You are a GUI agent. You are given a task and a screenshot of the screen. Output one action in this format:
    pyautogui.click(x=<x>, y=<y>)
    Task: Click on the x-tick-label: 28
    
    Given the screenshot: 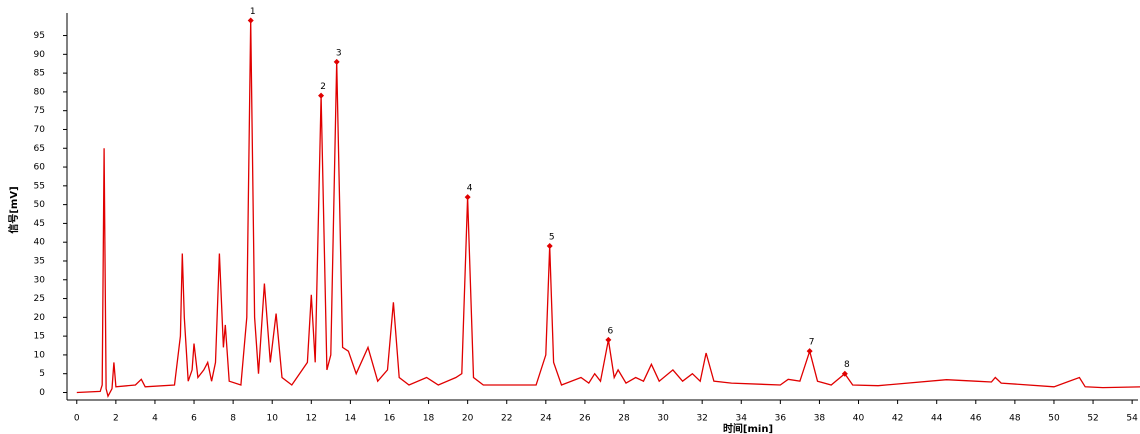 What is the action you would take?
    pyautogui.click(x=624, y=419)
    